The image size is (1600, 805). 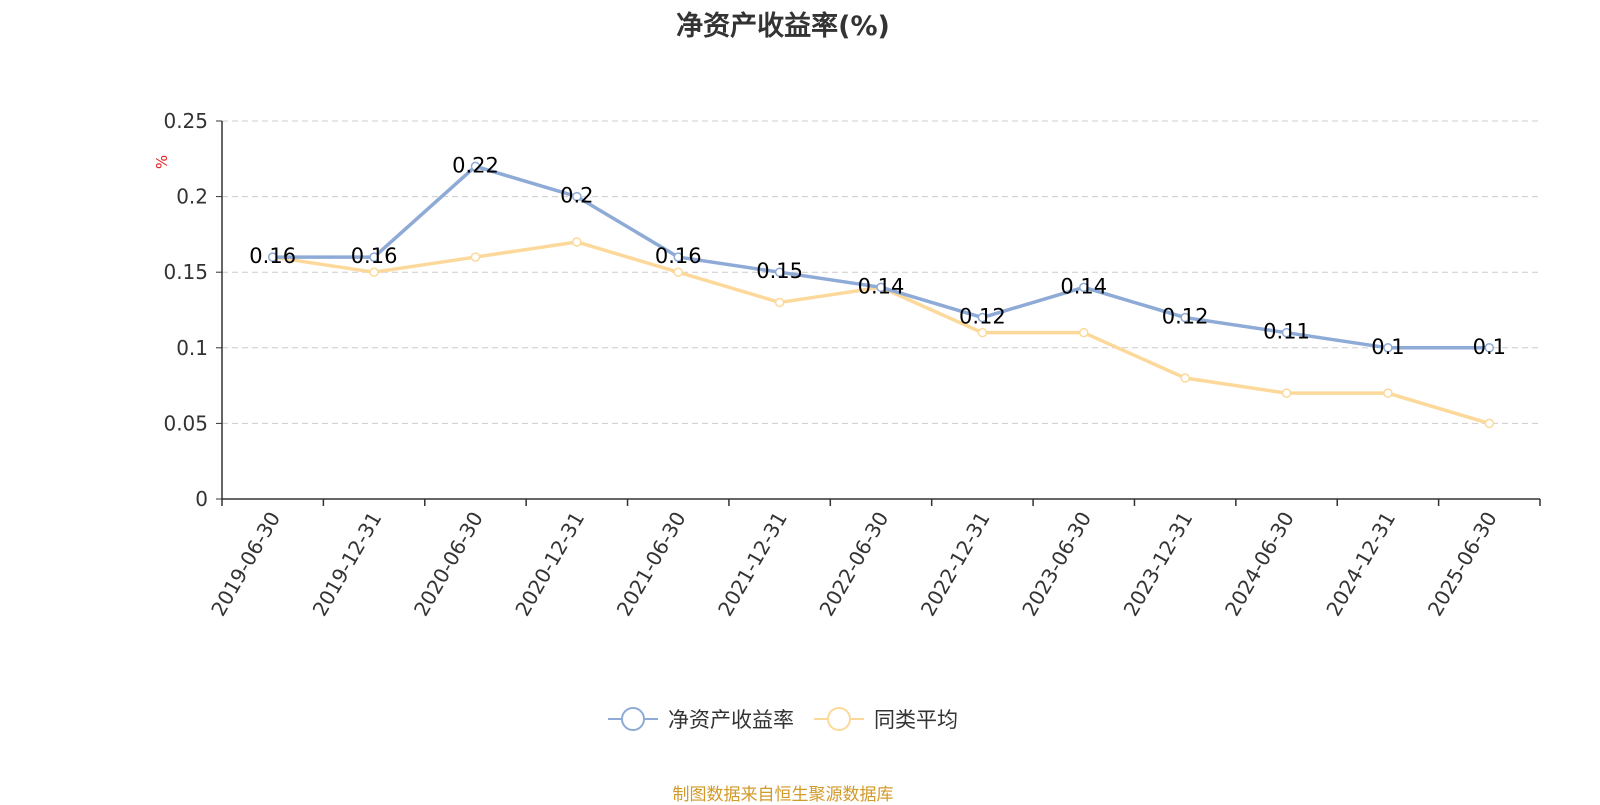 I want to click on x-tick-label: 2022-06-30, so click(x=853, y=564).